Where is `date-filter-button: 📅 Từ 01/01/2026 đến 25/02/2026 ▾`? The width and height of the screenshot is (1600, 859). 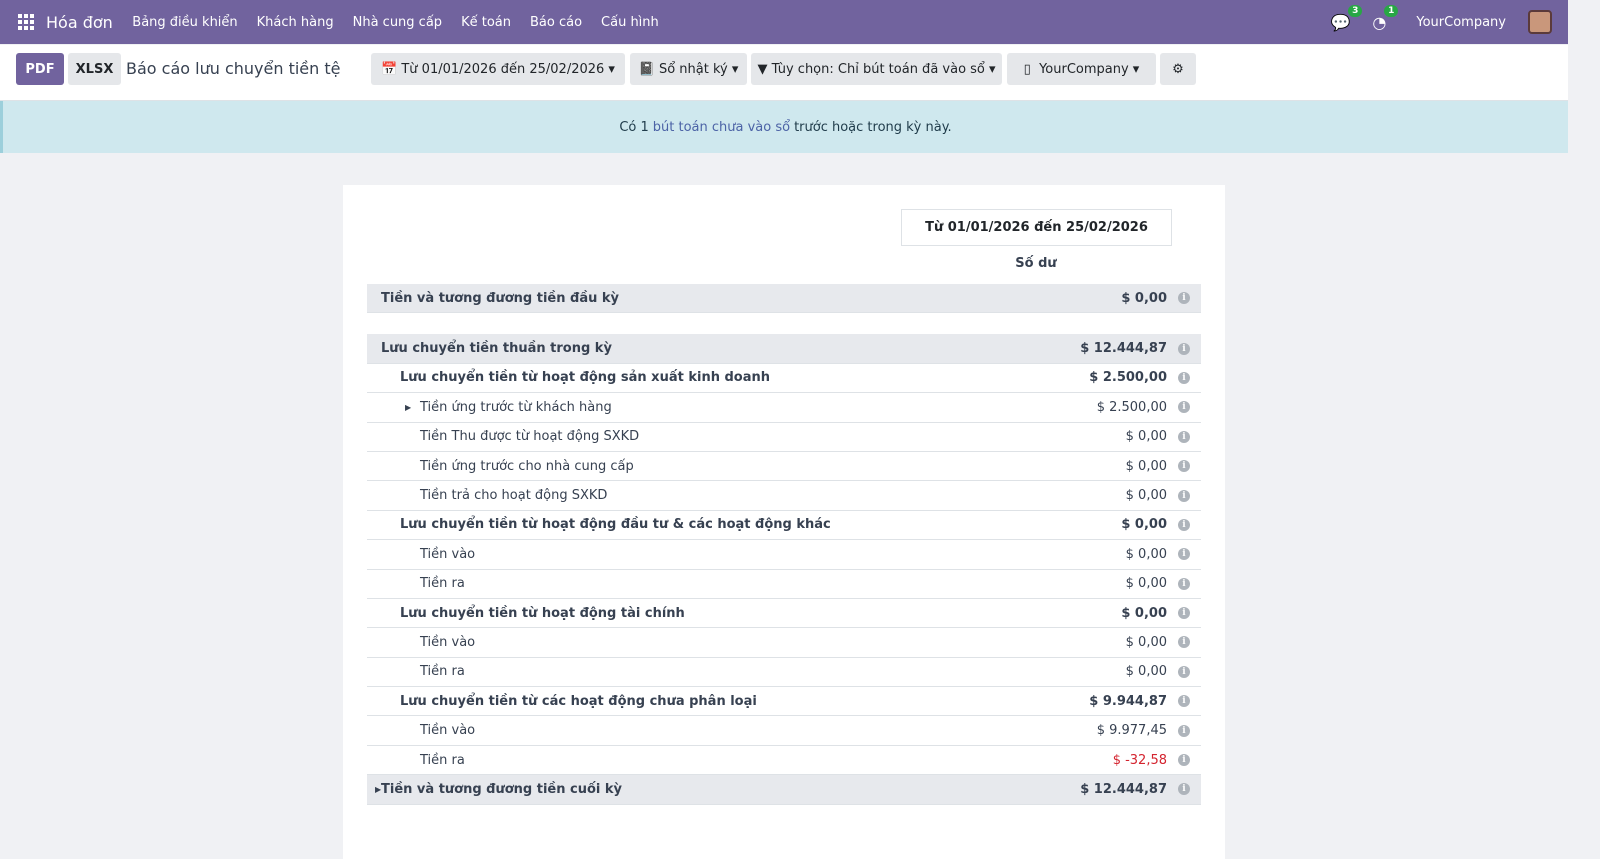
date-filter-button: 📅 Từ 01/01/2026 đến 25/02/2026 ▾ is located at coordinates (498, 69).